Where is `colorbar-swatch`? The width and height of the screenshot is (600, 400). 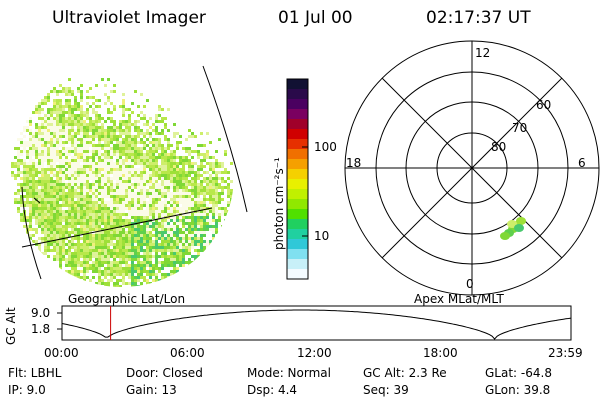 colorbar-swatch is located at coordinates (297, 114).